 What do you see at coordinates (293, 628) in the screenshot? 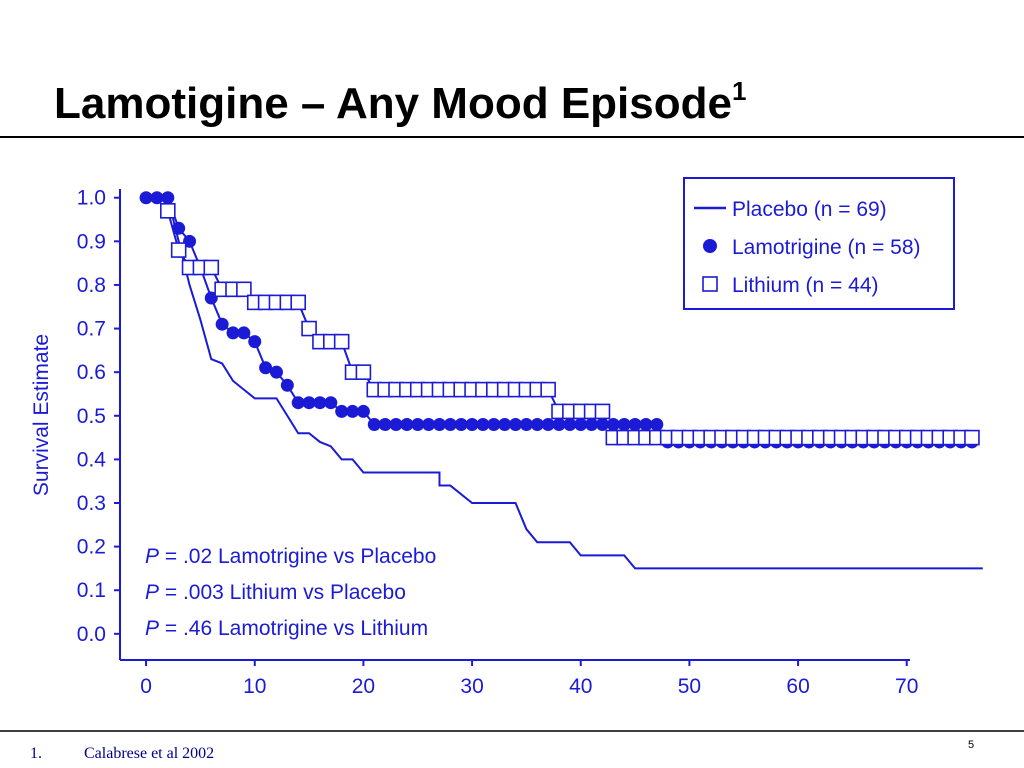
I see `annotation-text: = .46 Lamotrigine vs Lithium` at bounding box center [293, 628].